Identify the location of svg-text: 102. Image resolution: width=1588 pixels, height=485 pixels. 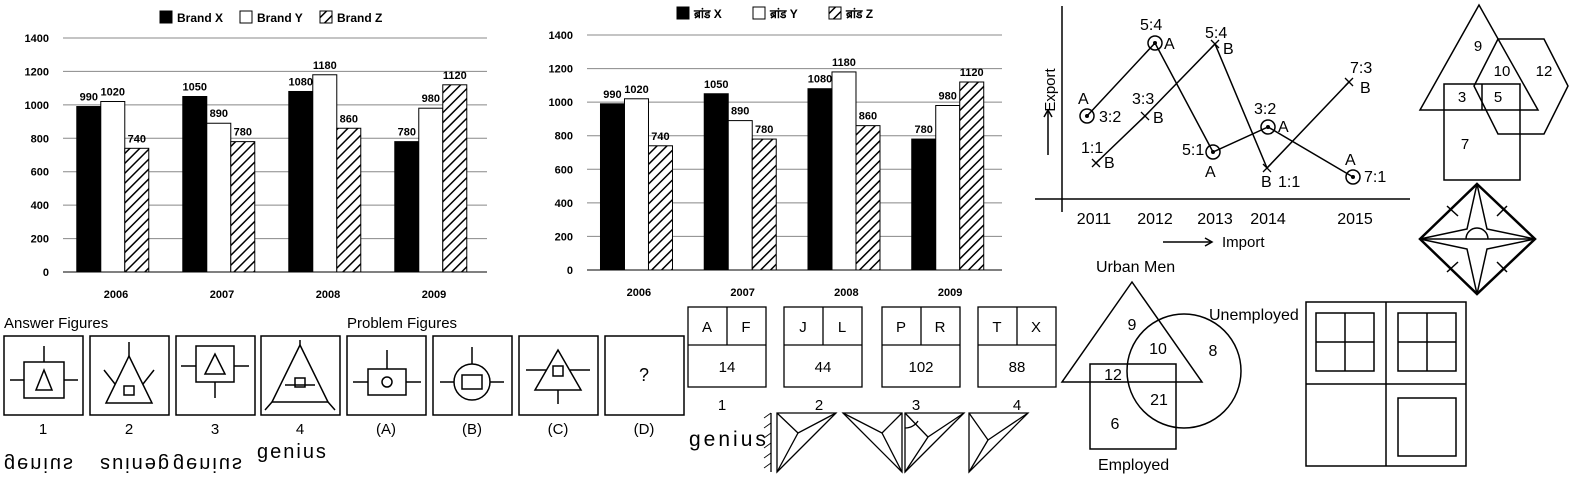
(920, 367).